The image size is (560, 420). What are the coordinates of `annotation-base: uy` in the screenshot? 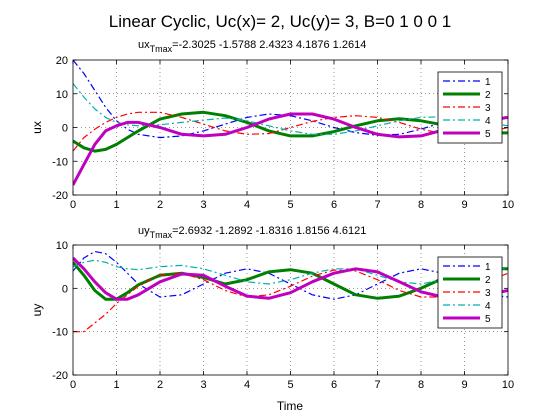 It's located at (144, 231).